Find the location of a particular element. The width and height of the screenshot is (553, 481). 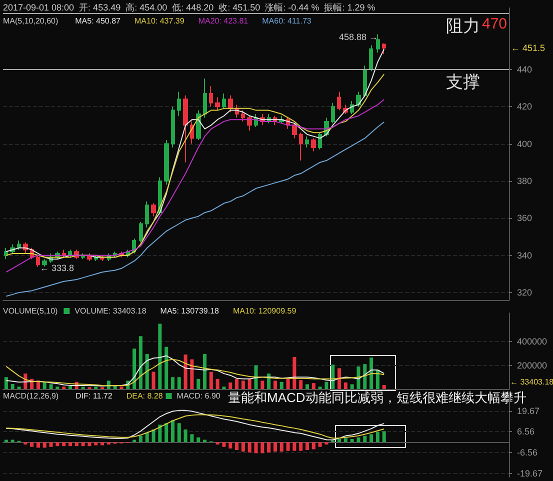

text: MA10: 437.39 is located at coordinates (159, 21).